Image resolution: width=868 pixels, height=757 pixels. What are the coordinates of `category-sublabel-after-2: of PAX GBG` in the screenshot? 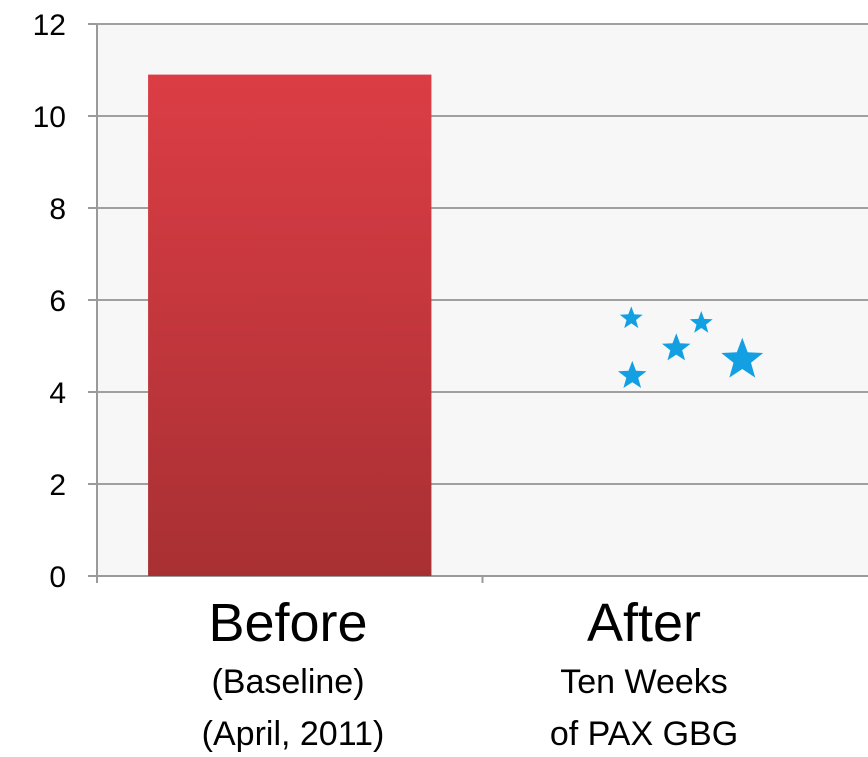 It's located at (644, 734).